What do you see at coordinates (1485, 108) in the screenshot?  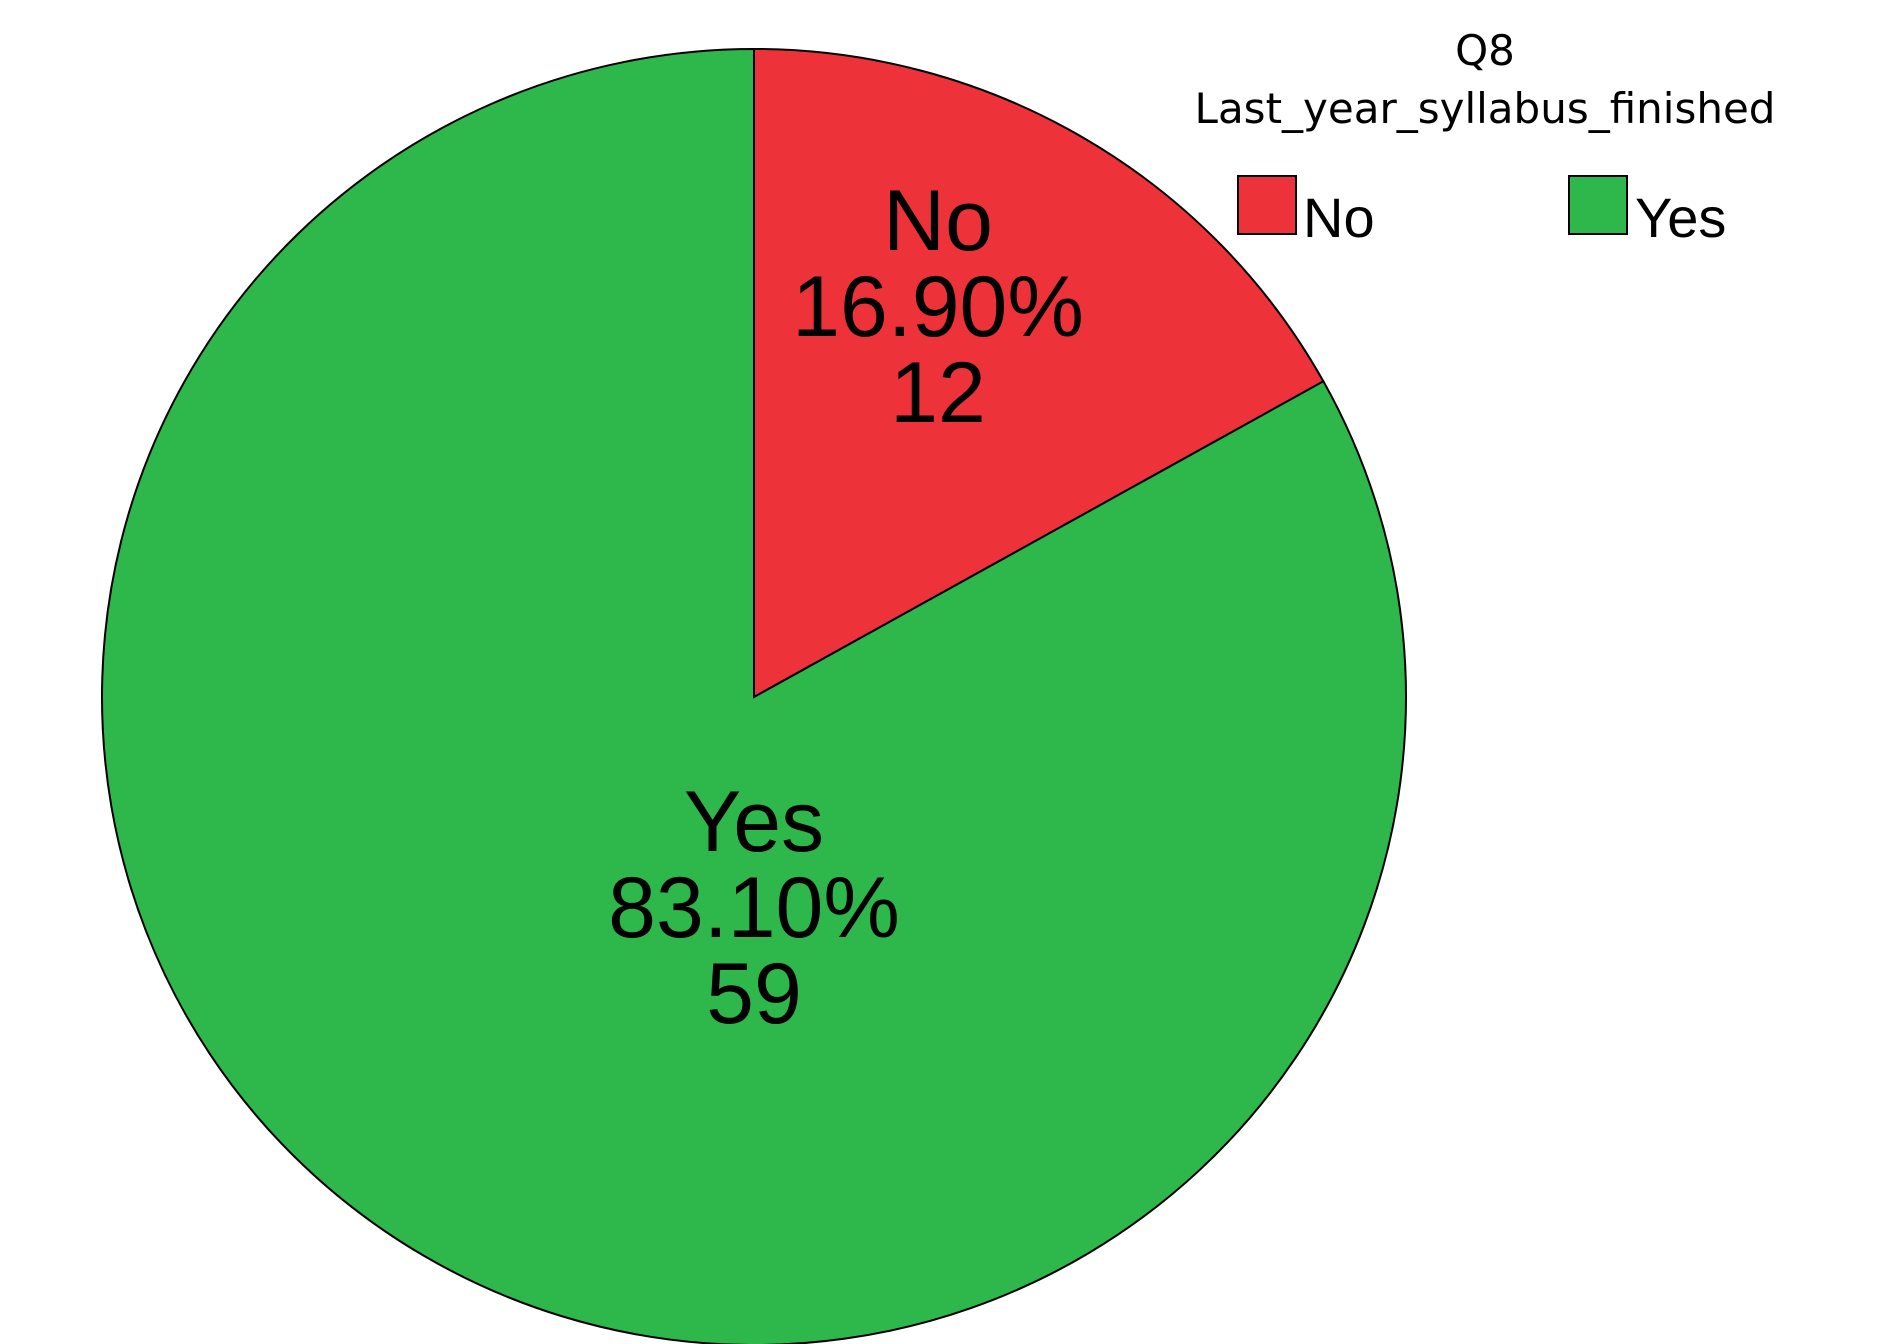 I see `legend-title-line2: Last_year_syllabus_finished` at bounding box center [1485, 108].